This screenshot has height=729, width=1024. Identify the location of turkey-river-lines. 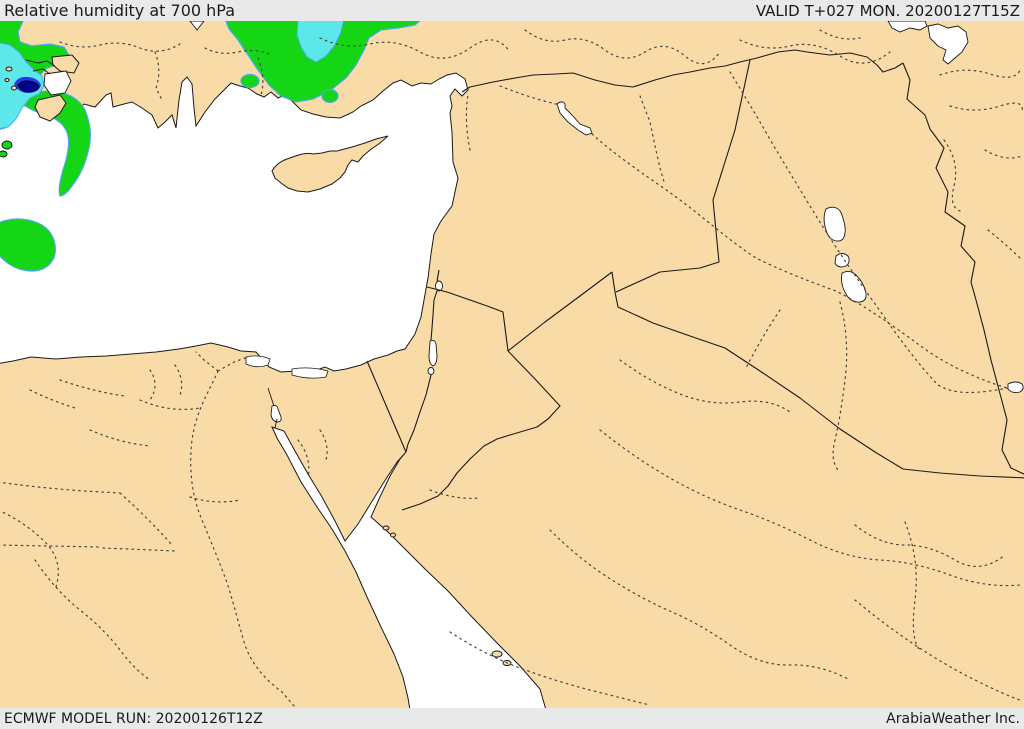
(475, 90).